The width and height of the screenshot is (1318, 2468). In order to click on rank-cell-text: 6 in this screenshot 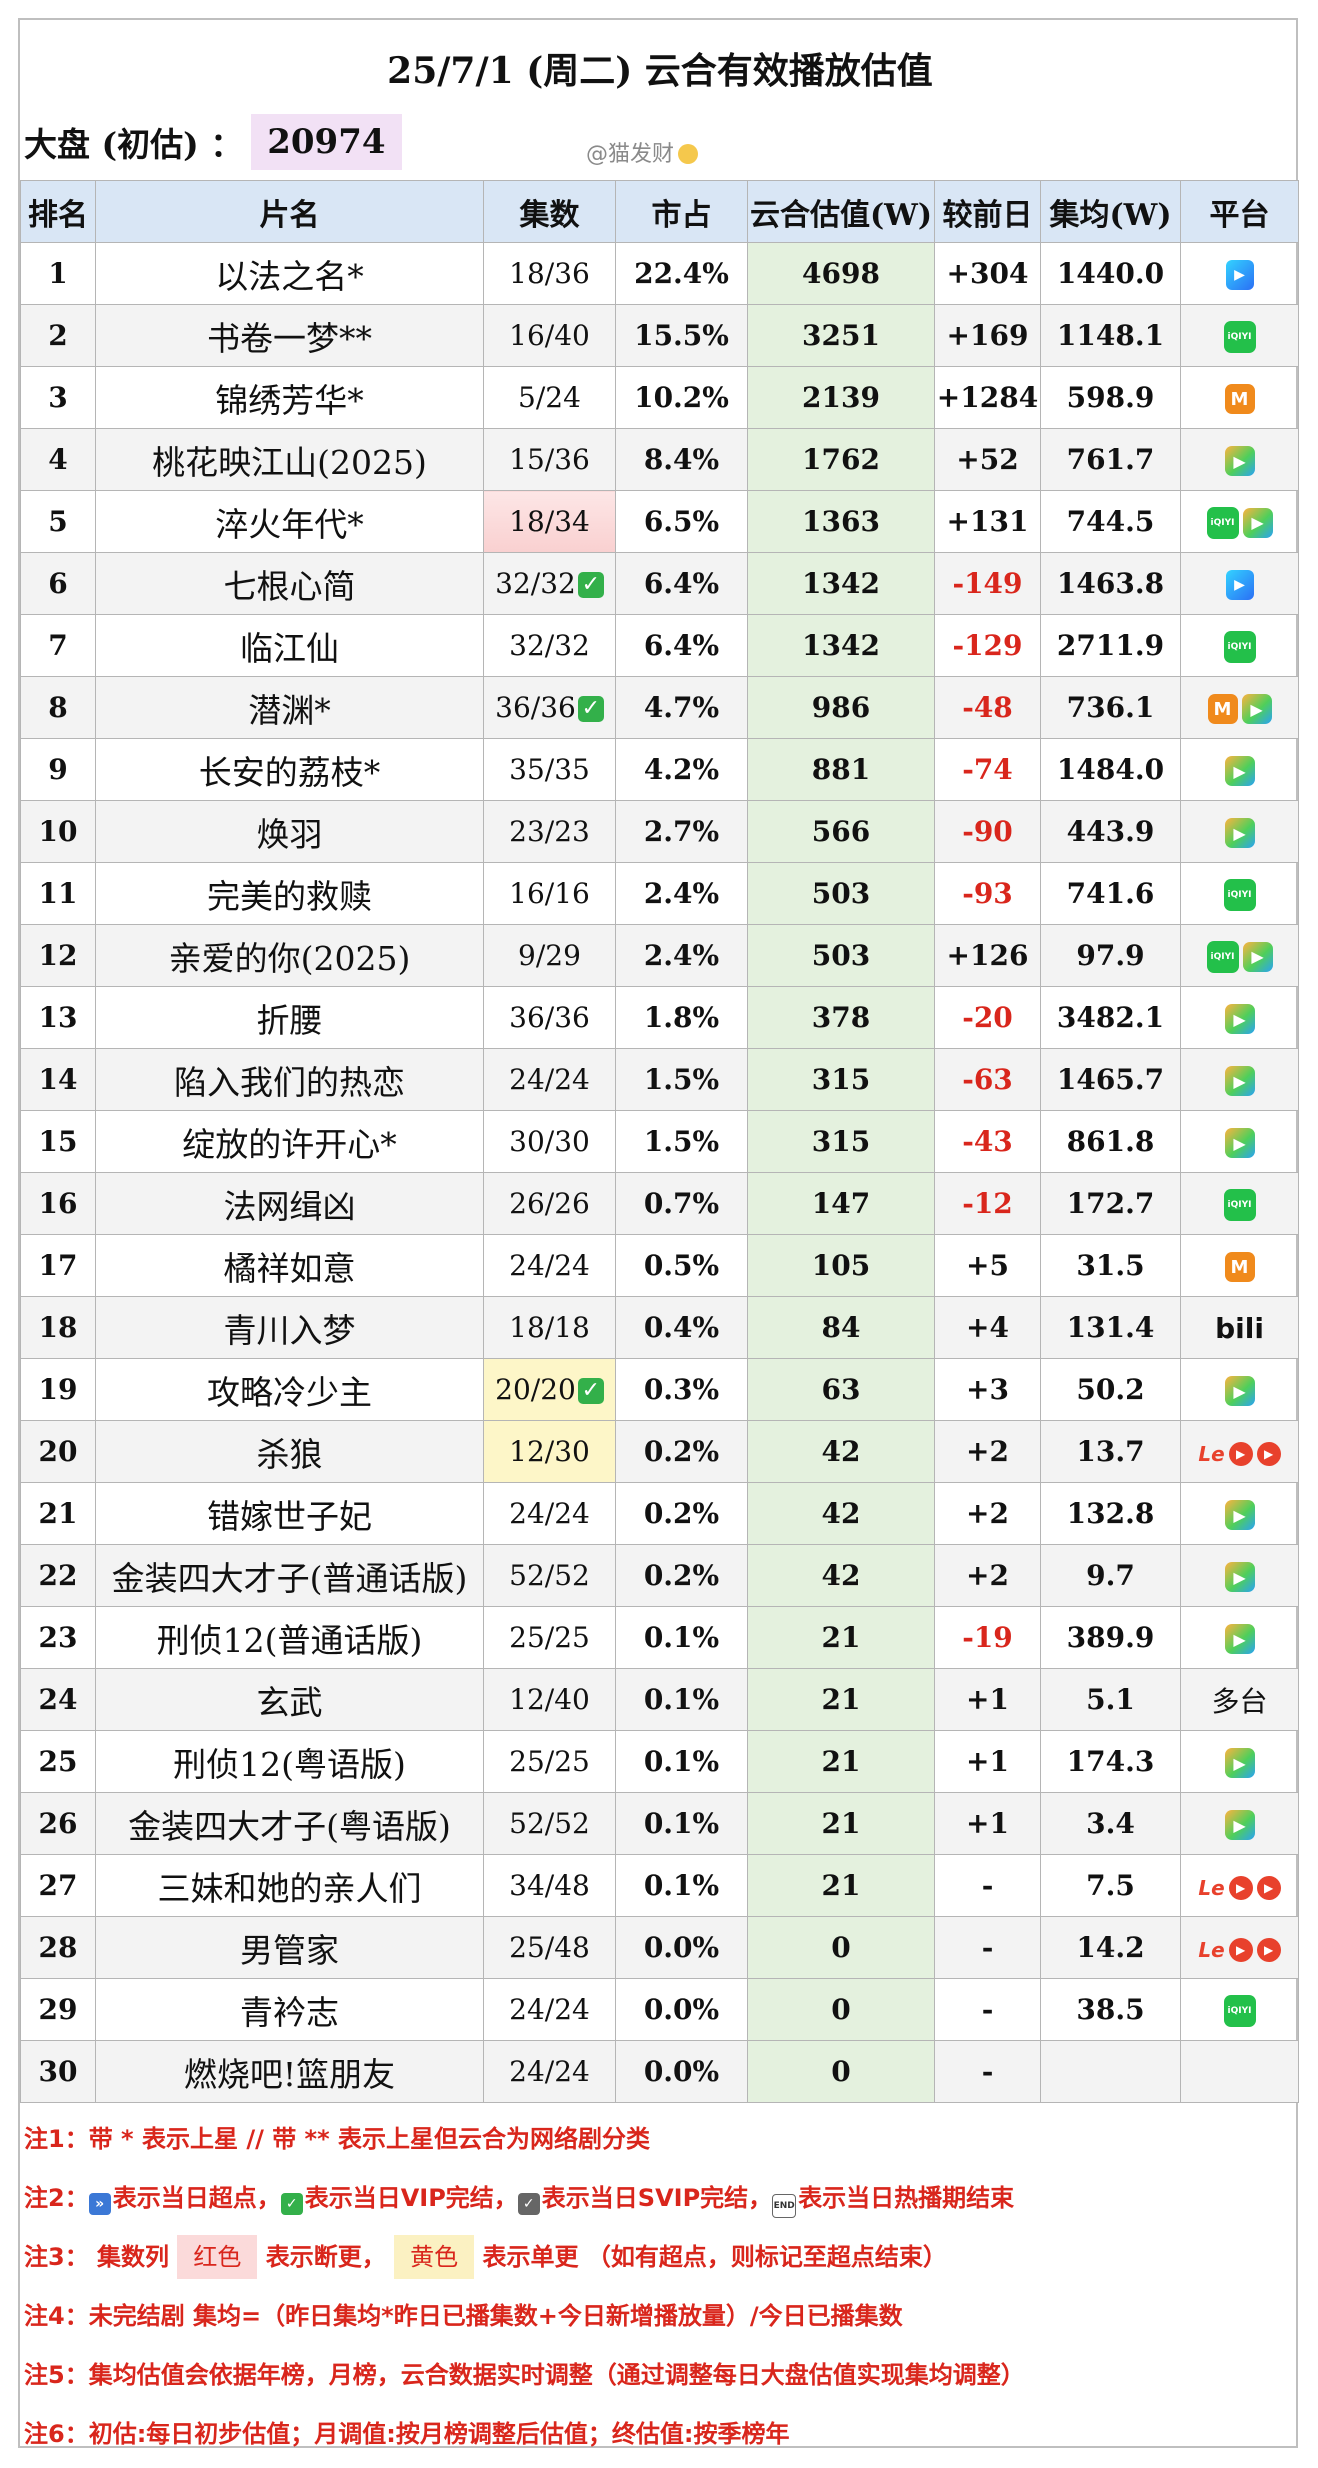, I will do `click(58, 583)`.